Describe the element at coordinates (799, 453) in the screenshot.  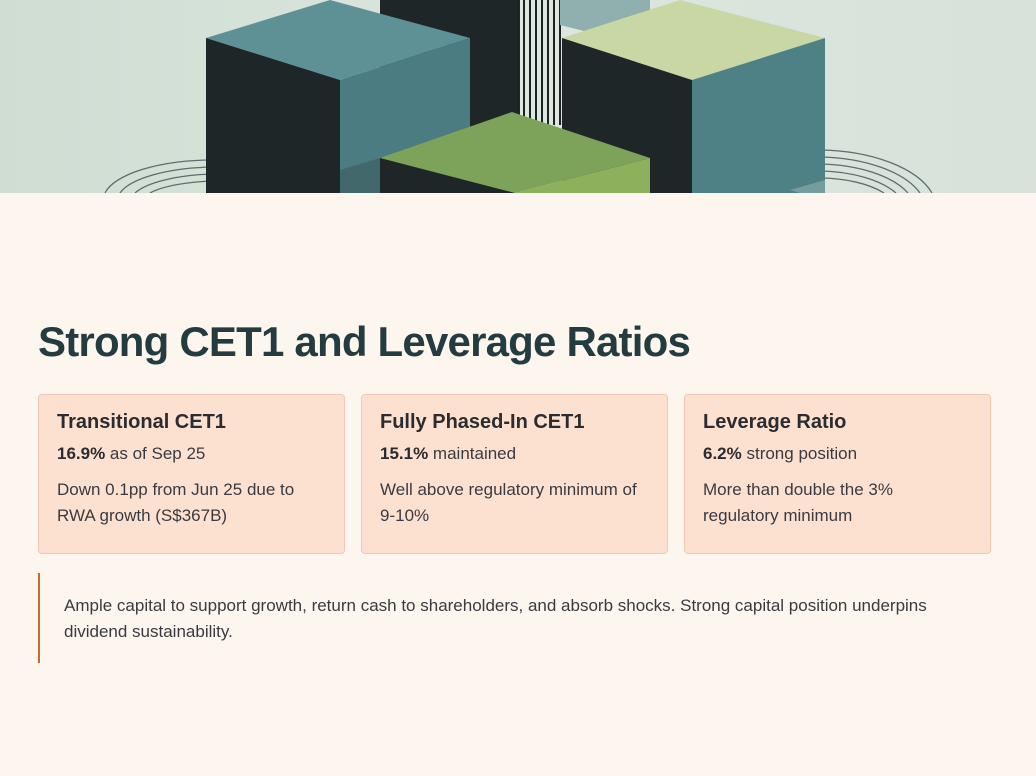
I see `card-value-suffix: strong position` at that location.